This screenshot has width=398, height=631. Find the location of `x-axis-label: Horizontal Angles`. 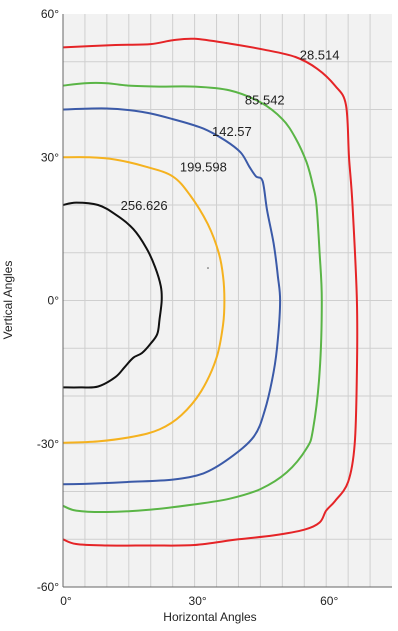

x-axis-label: Horizontal Angles is located at coordinates (209, 617).